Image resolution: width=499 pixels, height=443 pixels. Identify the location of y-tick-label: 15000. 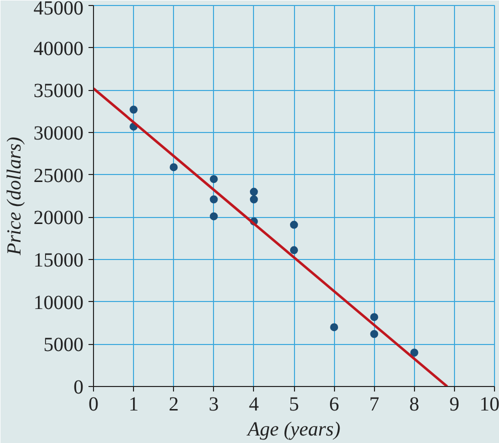
(59, 261).